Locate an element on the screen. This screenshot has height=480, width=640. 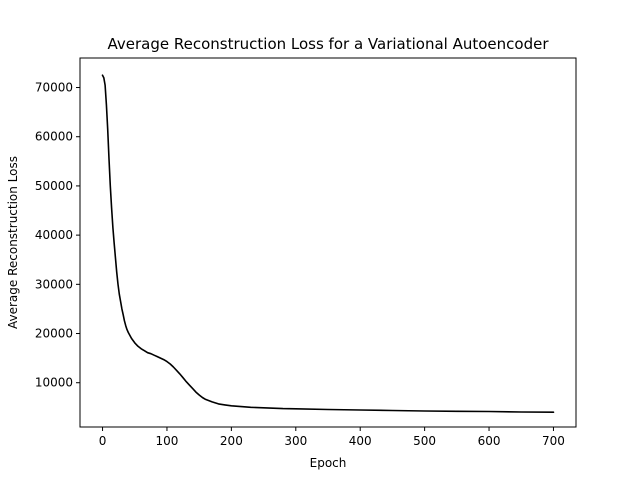
x-tick-label: 100 is located at coordinates (167, 441).